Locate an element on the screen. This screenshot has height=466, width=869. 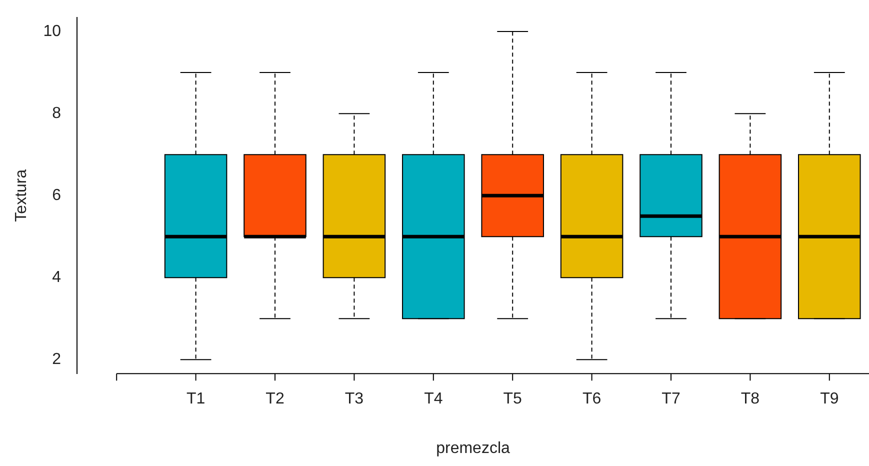
y-tick-label: 2 is located at coordinates (57, 359).